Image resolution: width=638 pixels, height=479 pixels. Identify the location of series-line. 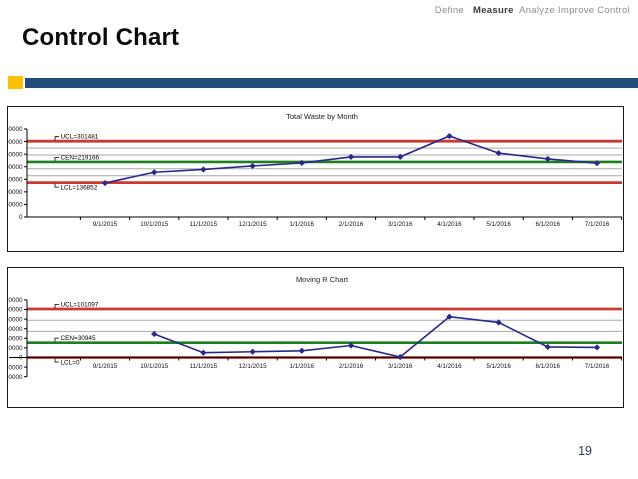
(375, 336).